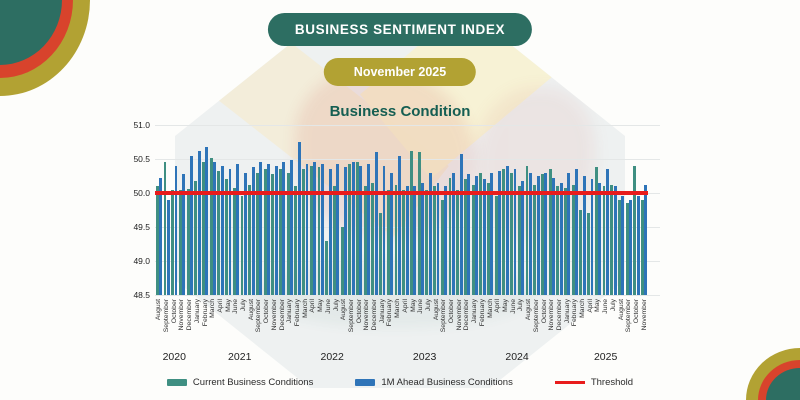 This screenshot has height=400, width=800. I want to click on y-axis-tick-label: 50.5, so click(141, 159).